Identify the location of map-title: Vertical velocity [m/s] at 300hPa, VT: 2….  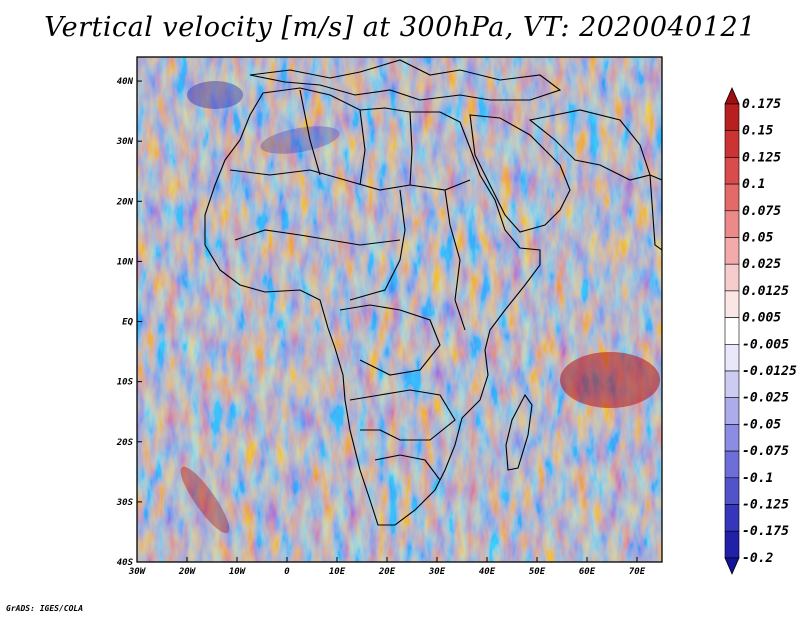
(400, 27).